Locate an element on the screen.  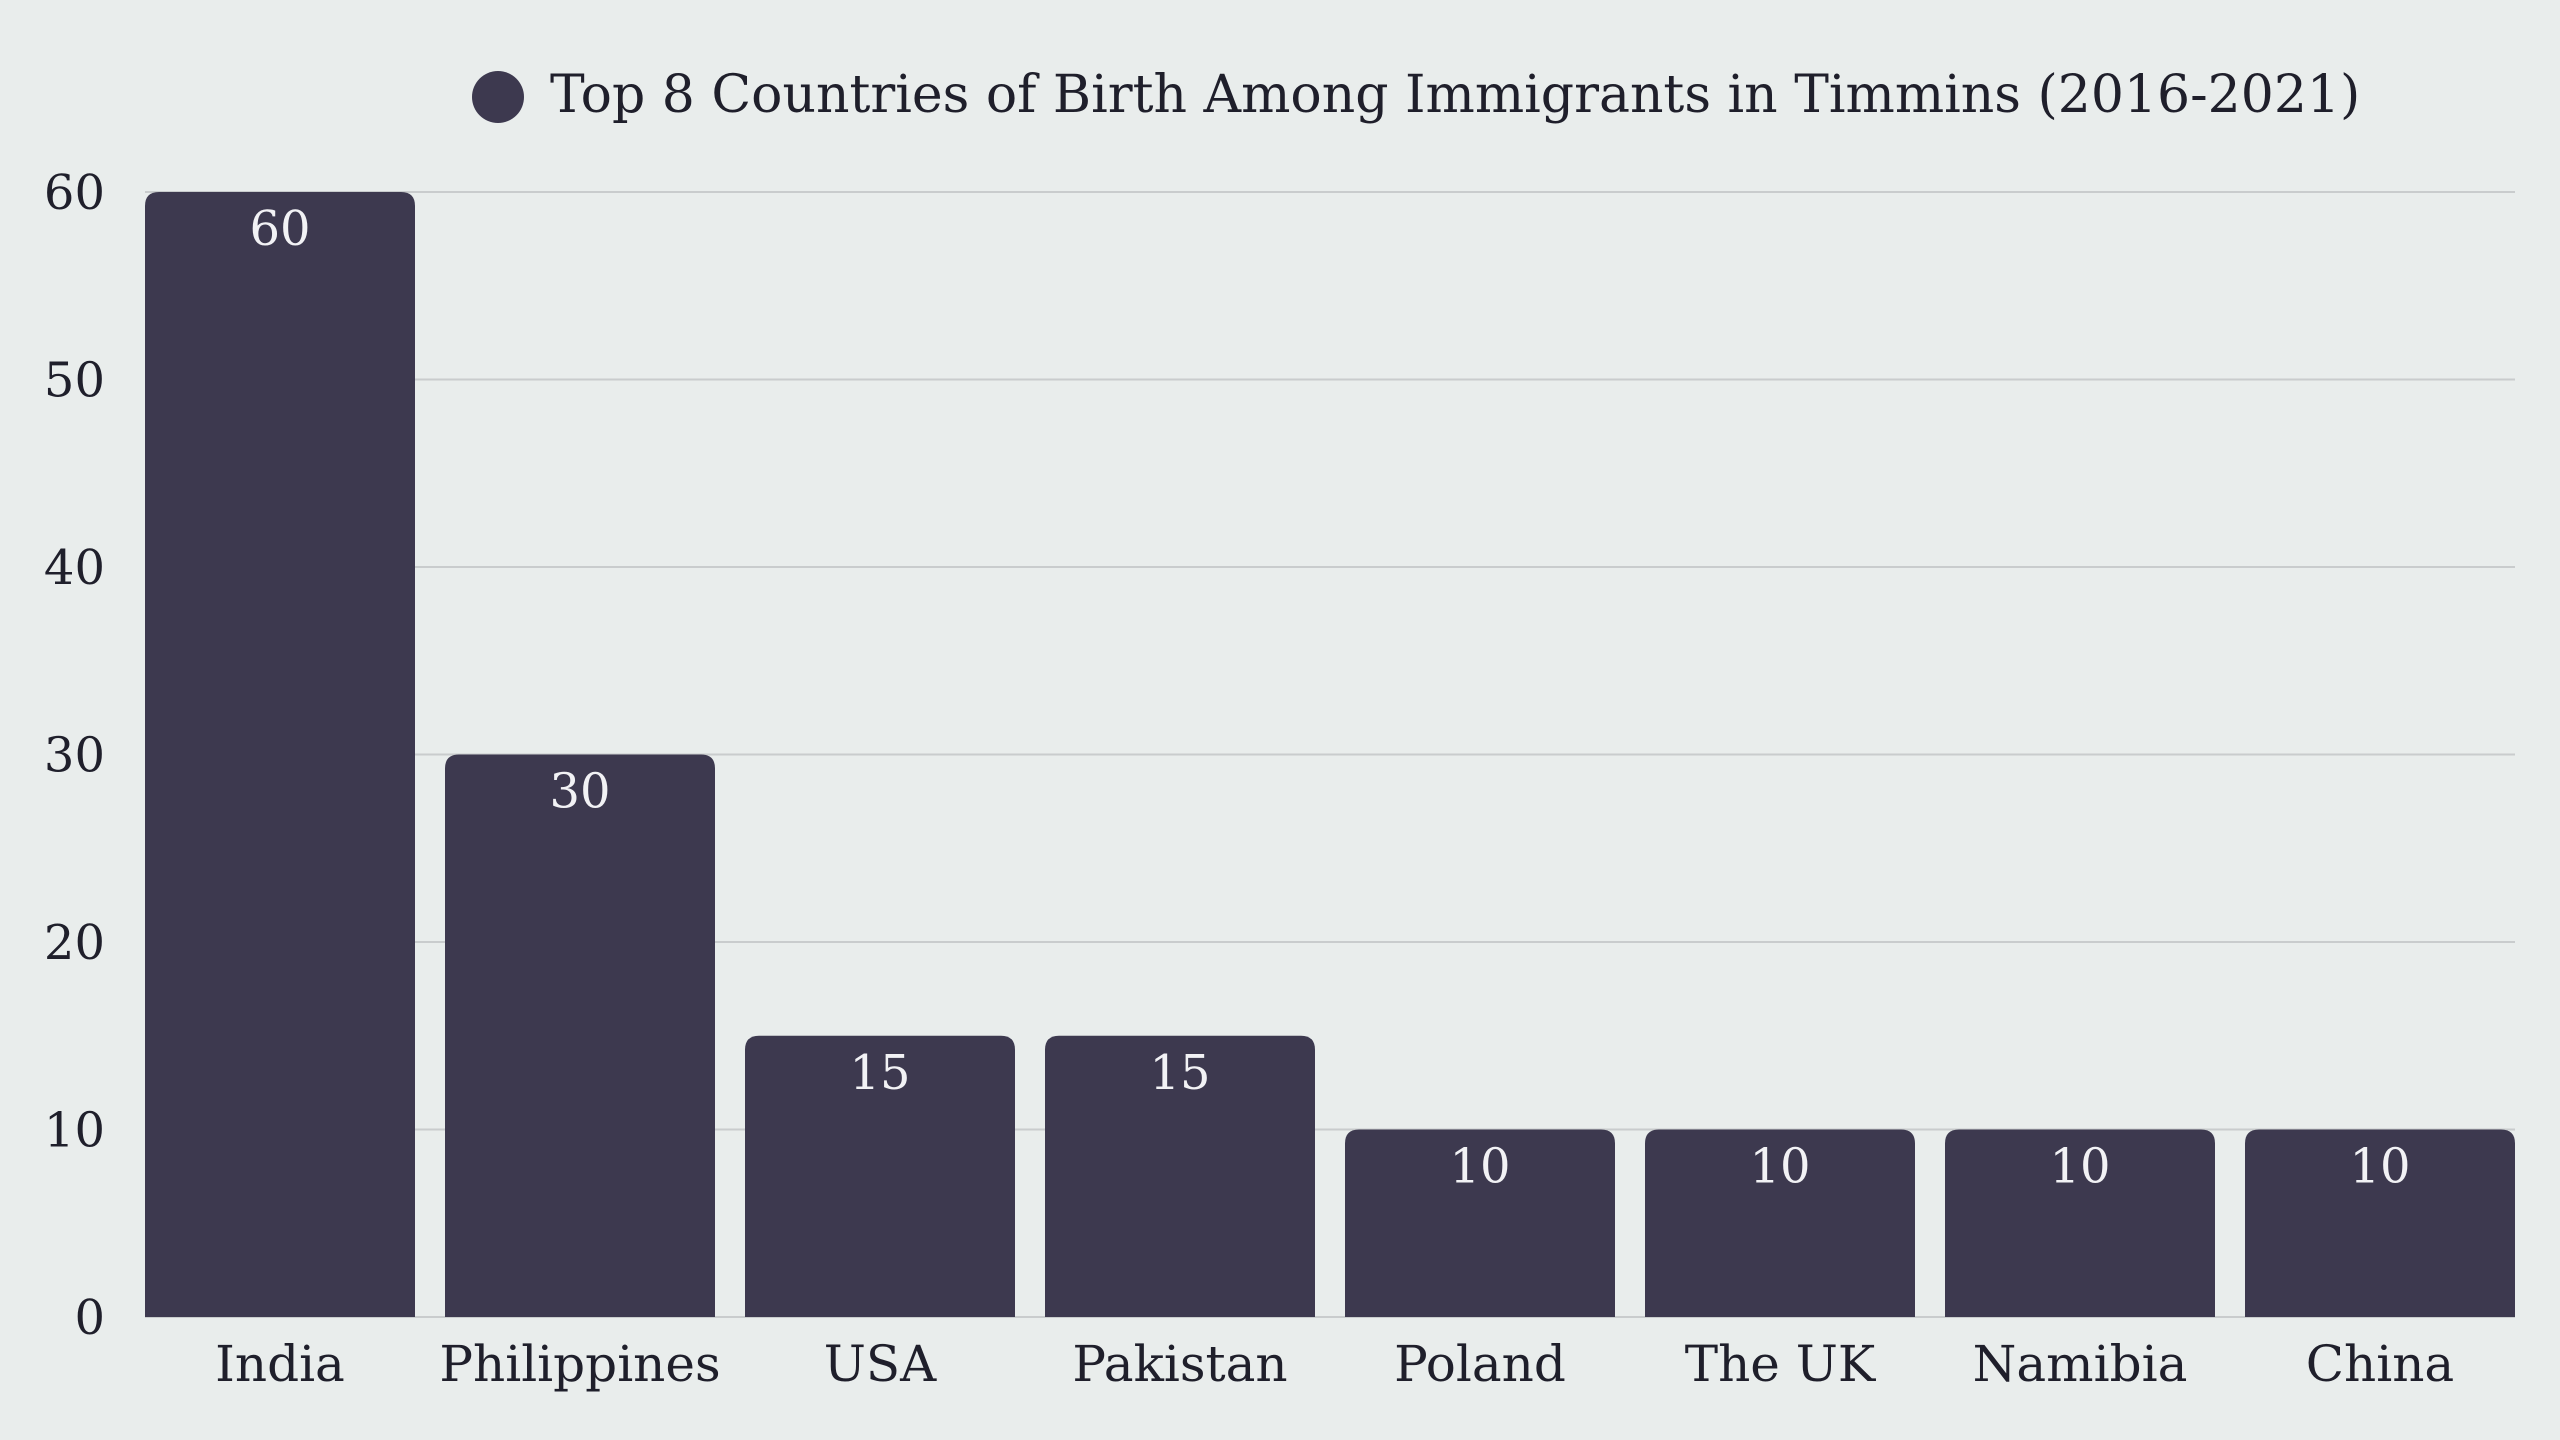
y-tick-label: 0 is located at coordinates (89, 1318).